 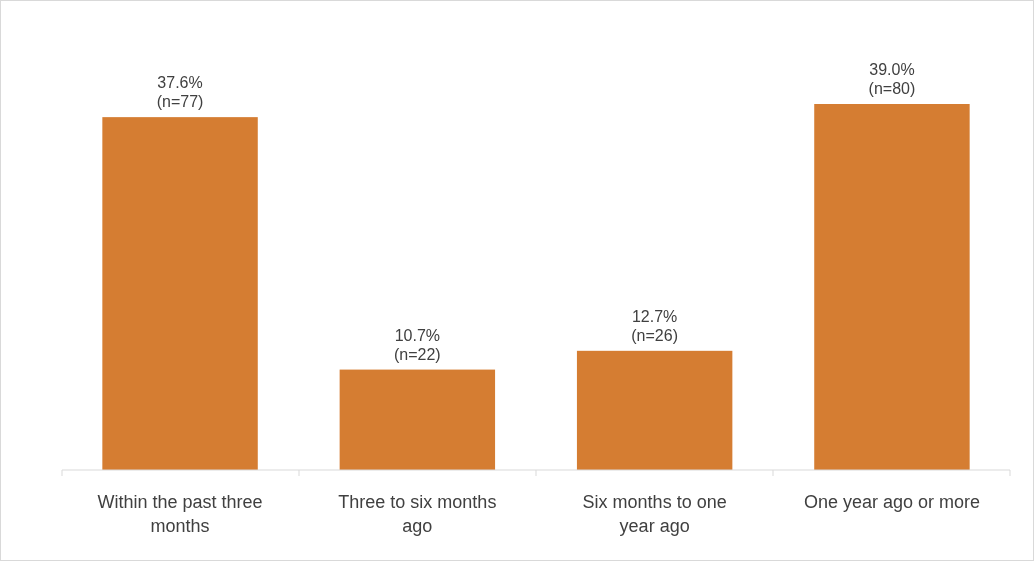 I want to click on x-tick-label: One year ago or more, so click(x=891, y=502).